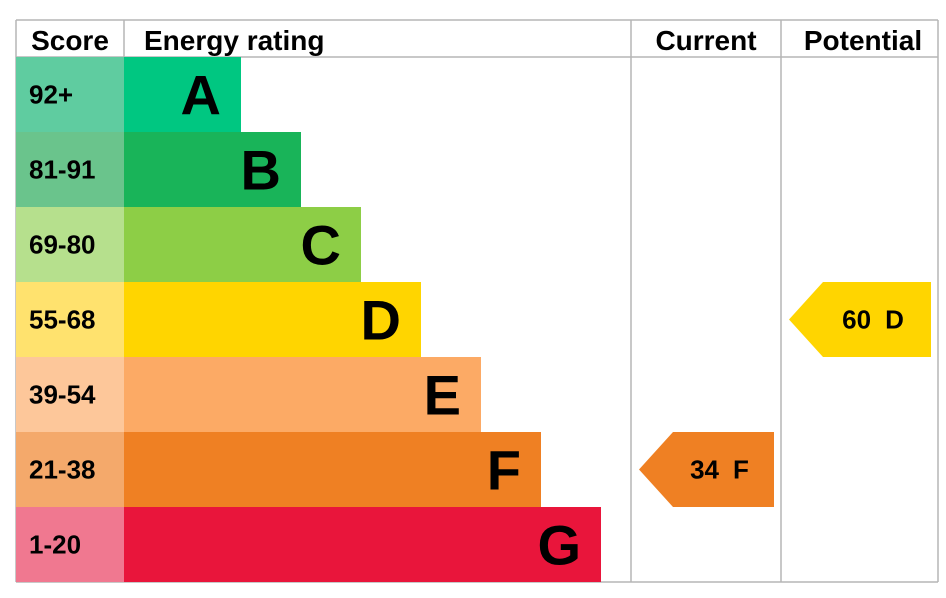  I want to click on rating-letter-d: D, so click(381, 320).